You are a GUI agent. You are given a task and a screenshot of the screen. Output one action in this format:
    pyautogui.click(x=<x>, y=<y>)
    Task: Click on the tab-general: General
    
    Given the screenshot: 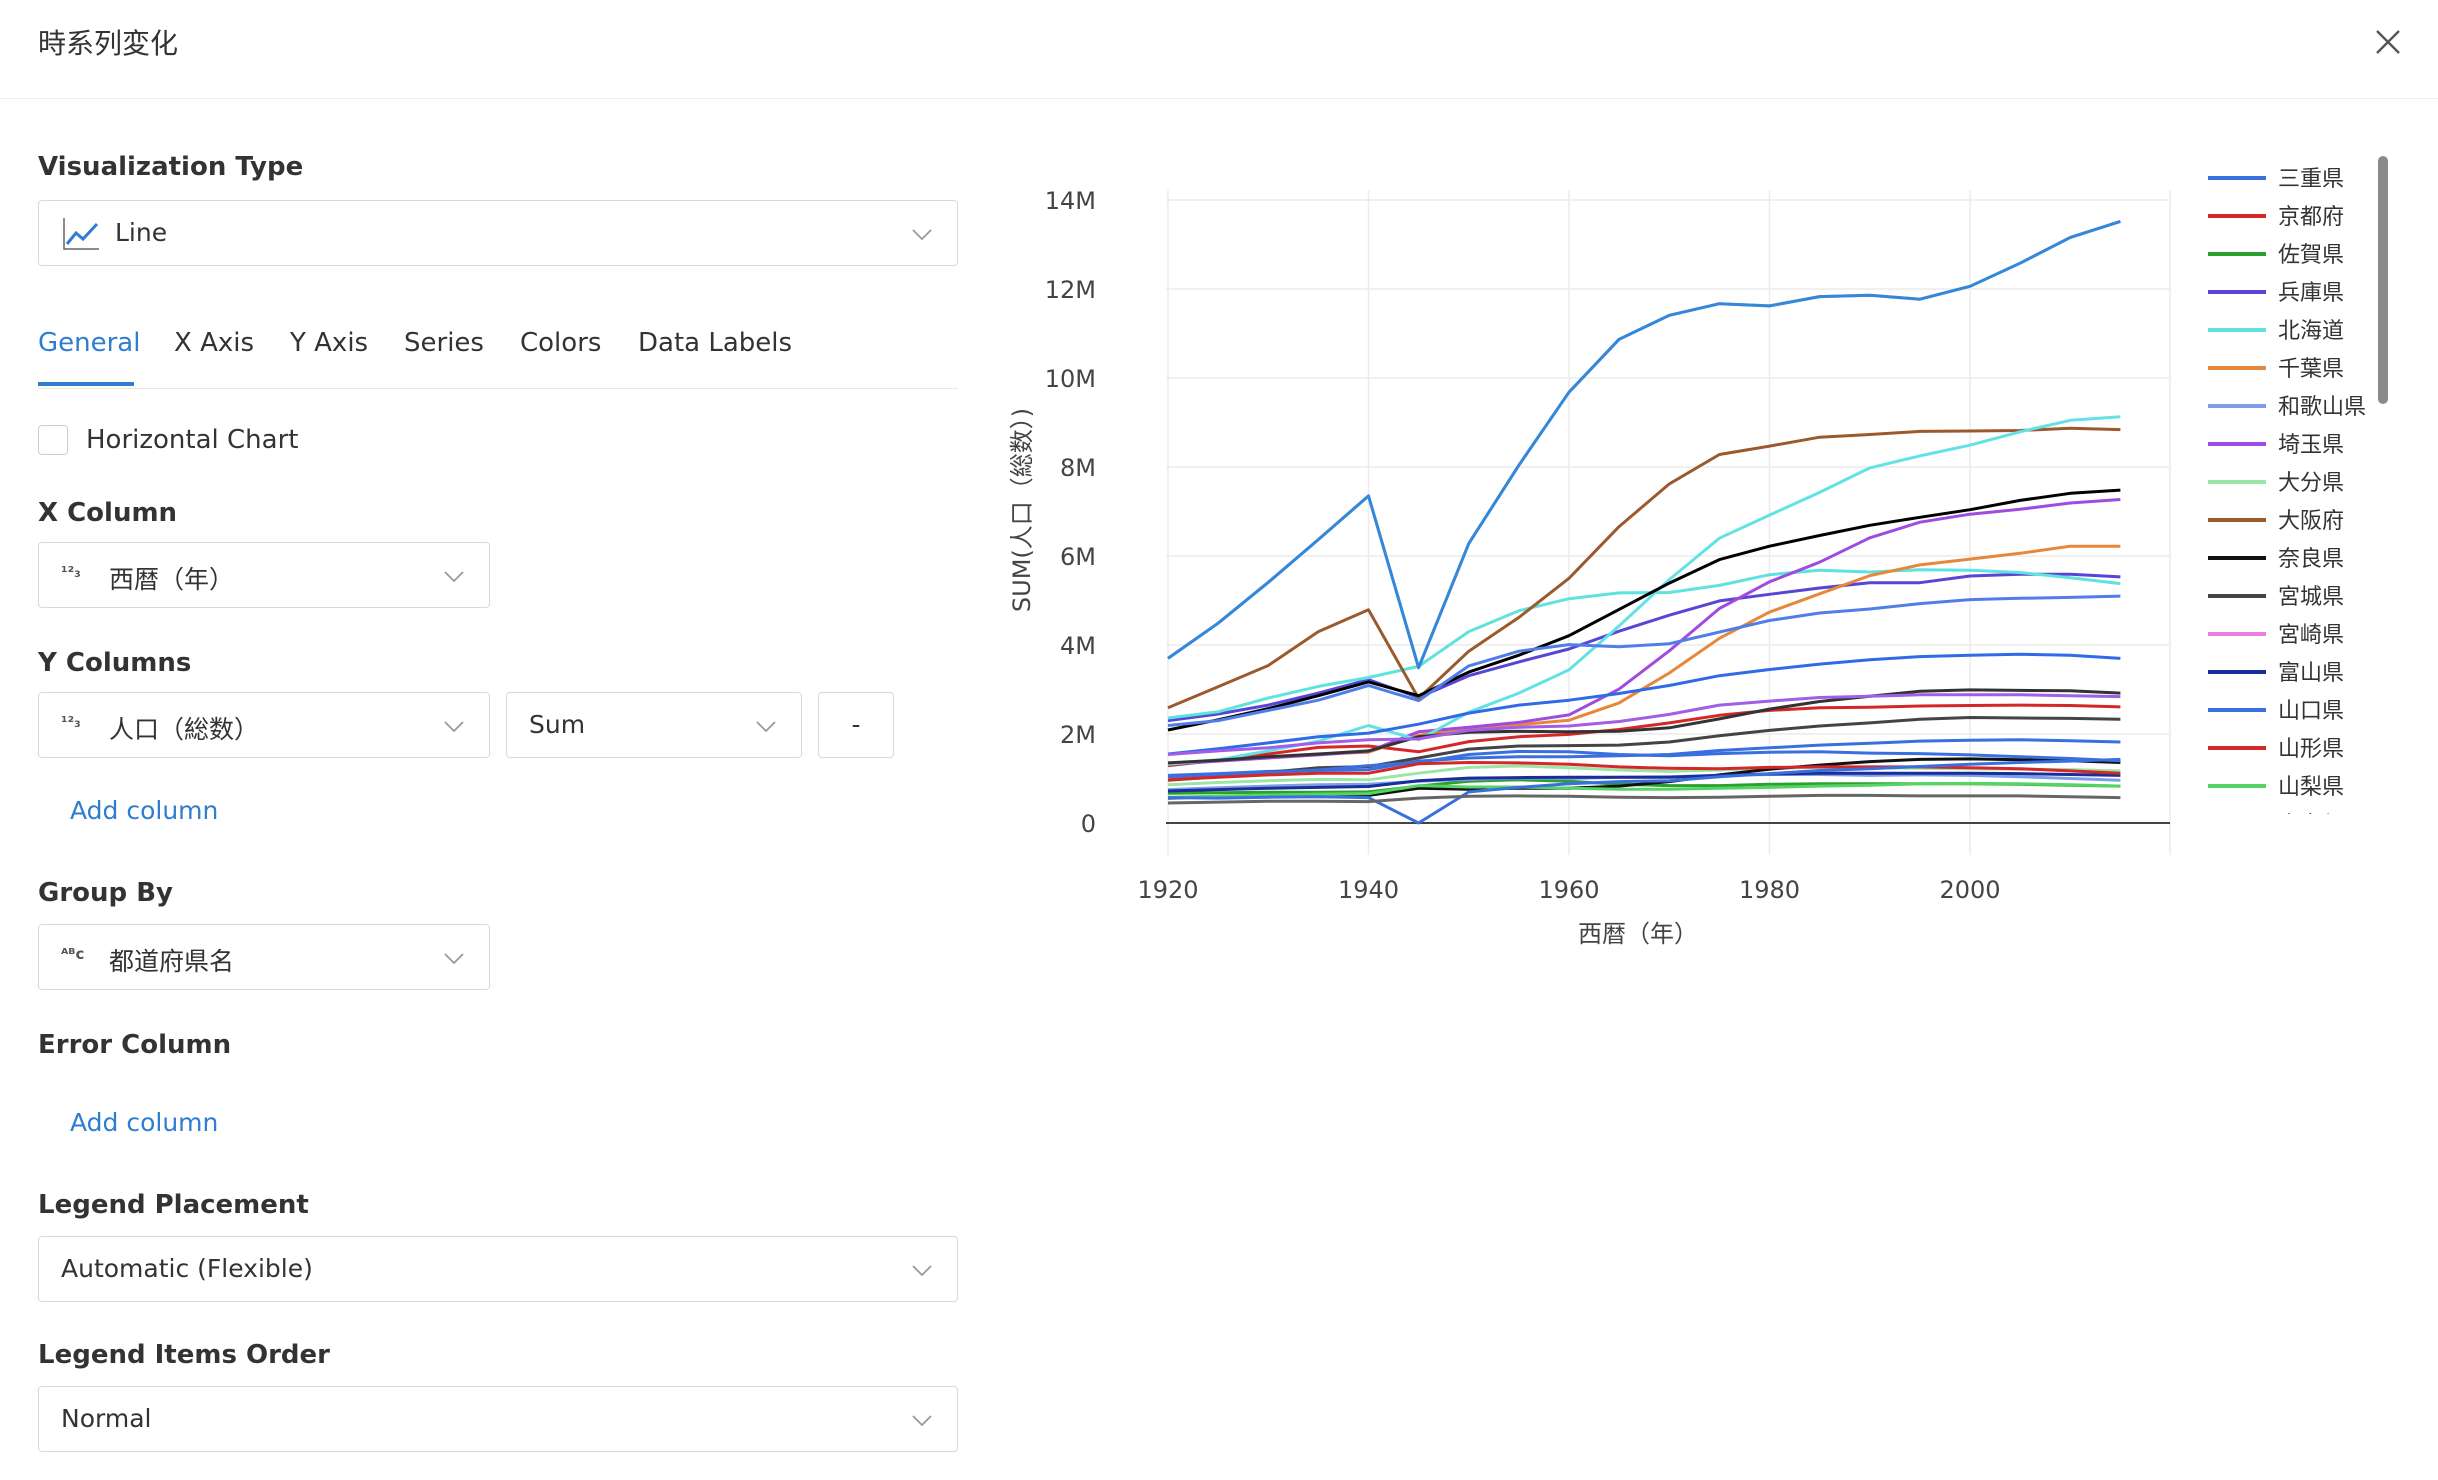 What is the action you would take?
    pyautogui.click(x=89, y=343)
    